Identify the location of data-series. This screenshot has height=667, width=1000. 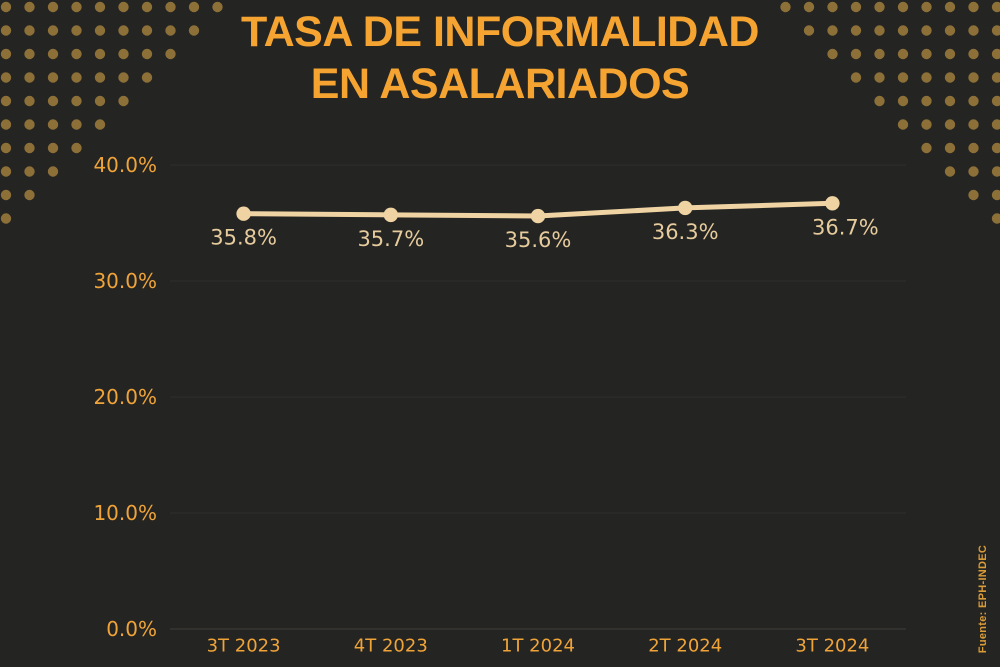
(538, 210).